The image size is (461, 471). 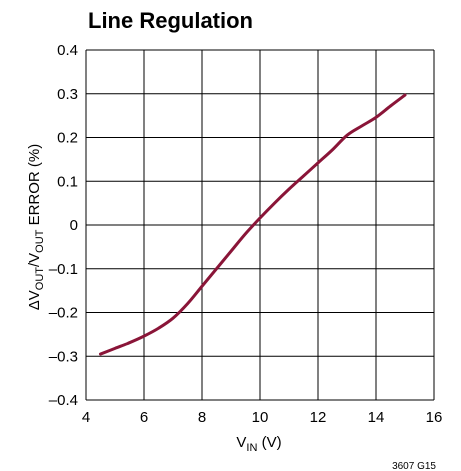 I want to click on x-tick-label: 6, so click(x=144, y=417).